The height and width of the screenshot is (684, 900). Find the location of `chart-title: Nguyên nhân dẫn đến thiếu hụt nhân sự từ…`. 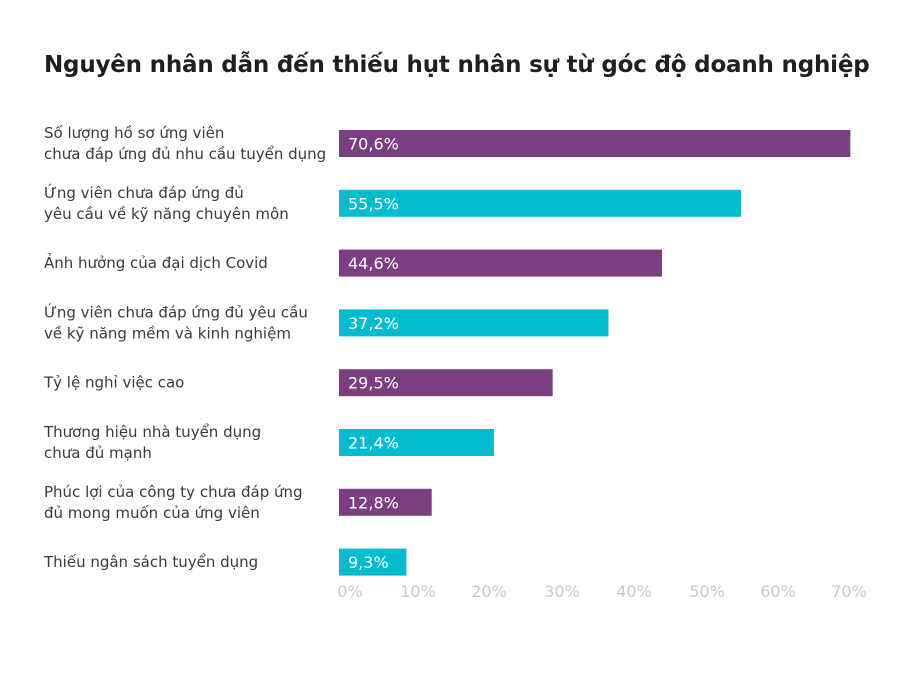

chart-title: Nguyên nhân dẫn đến thiếu hụt nhân sự từ… is located at coordinates (457, 65).